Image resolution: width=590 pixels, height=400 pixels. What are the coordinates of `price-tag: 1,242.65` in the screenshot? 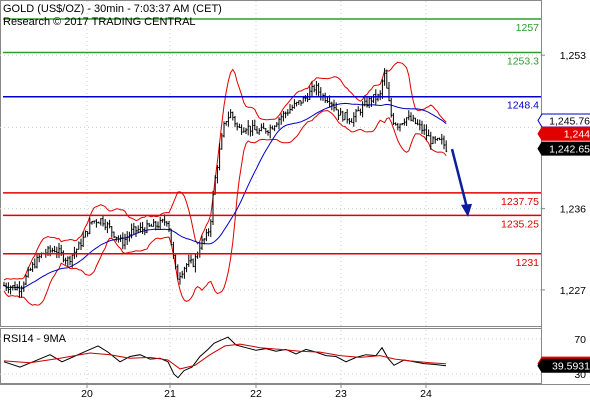 It's located at (569, 150).